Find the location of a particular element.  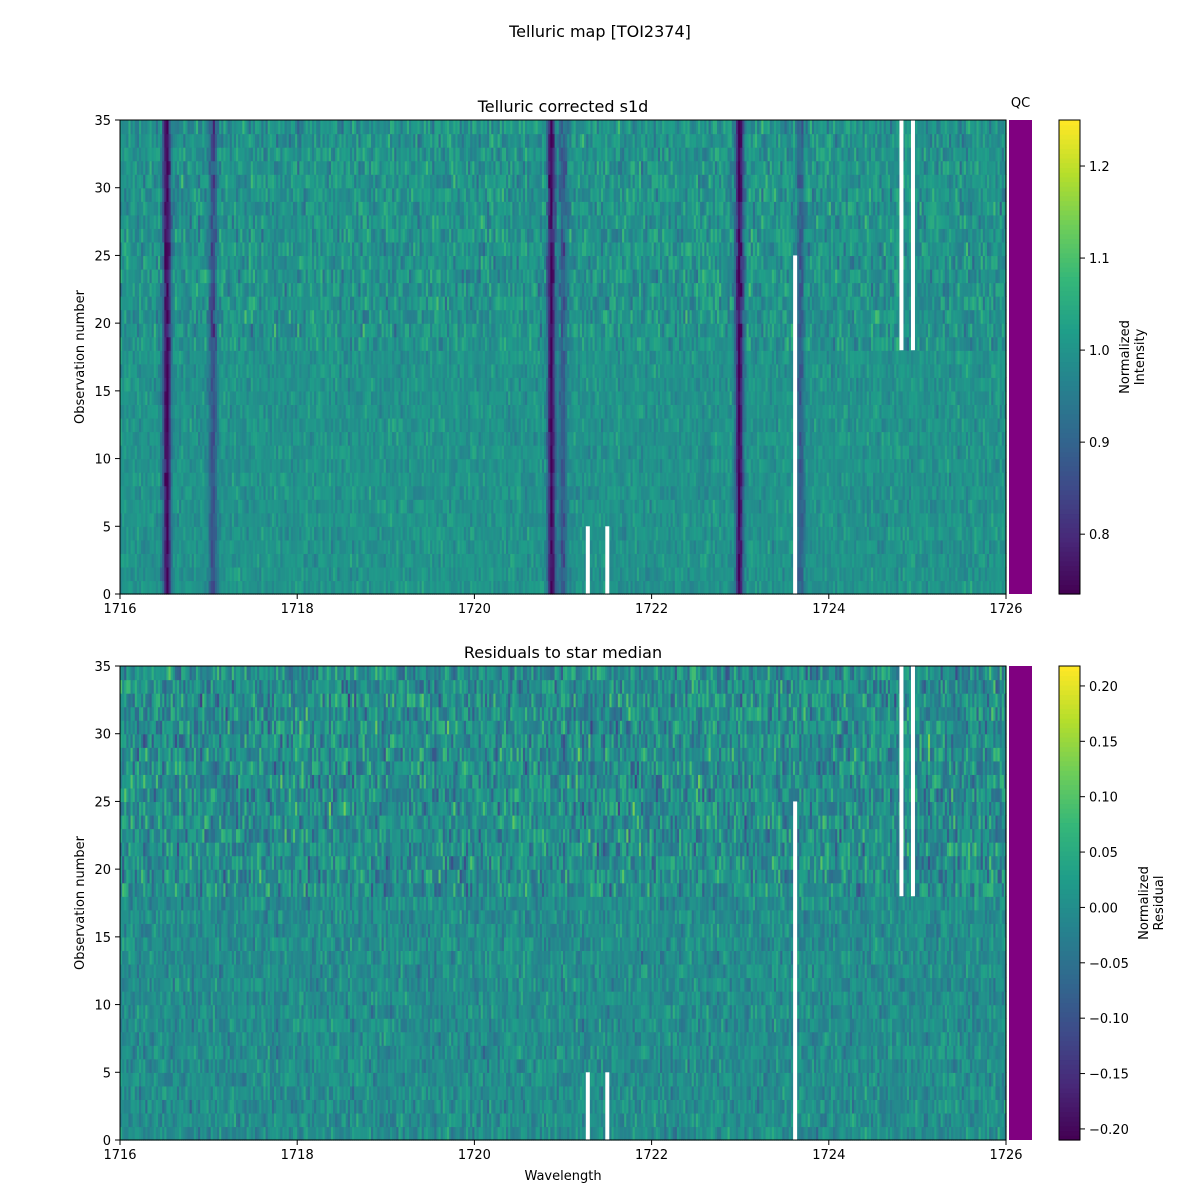

figure-suptitle: Telluric map [TOI2374] is located at coordinates (599, 31).